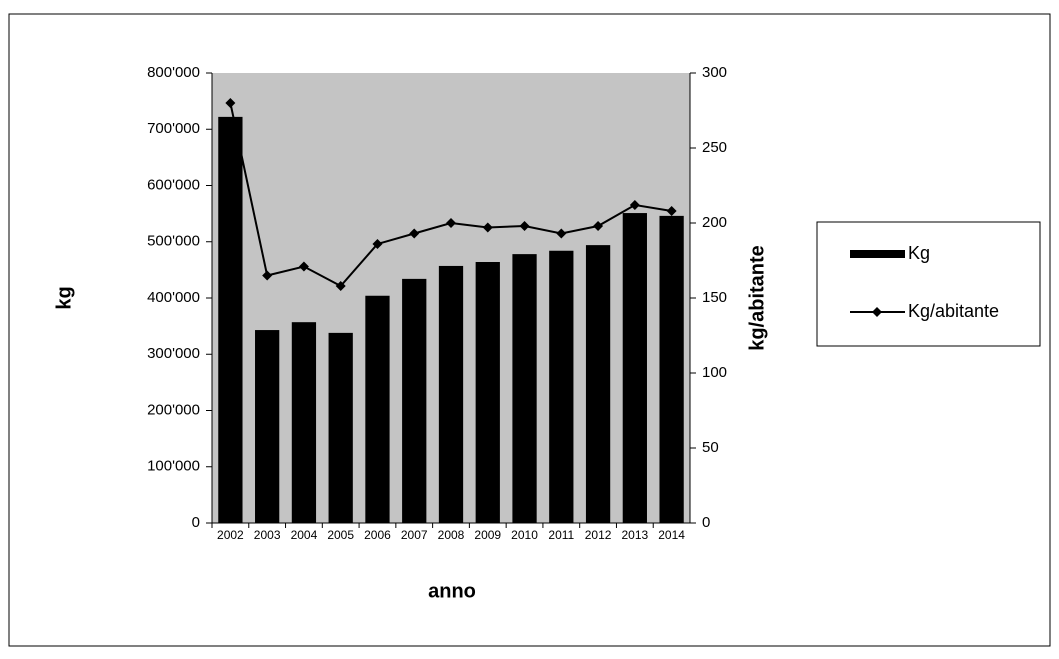  I want to click on x-tick-label: 2008, so click(451, 535).